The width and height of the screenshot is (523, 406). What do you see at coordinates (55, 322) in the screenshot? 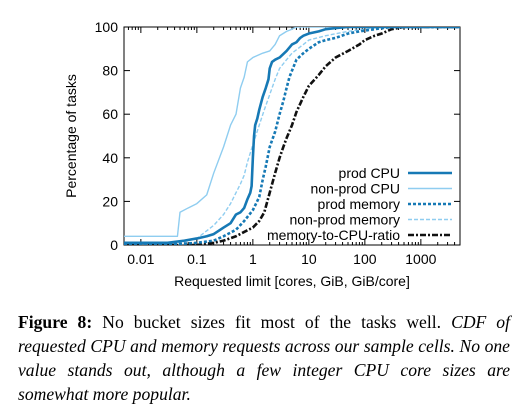
I see `caption-label: Figure 8:` at bounding box center [55, 322].